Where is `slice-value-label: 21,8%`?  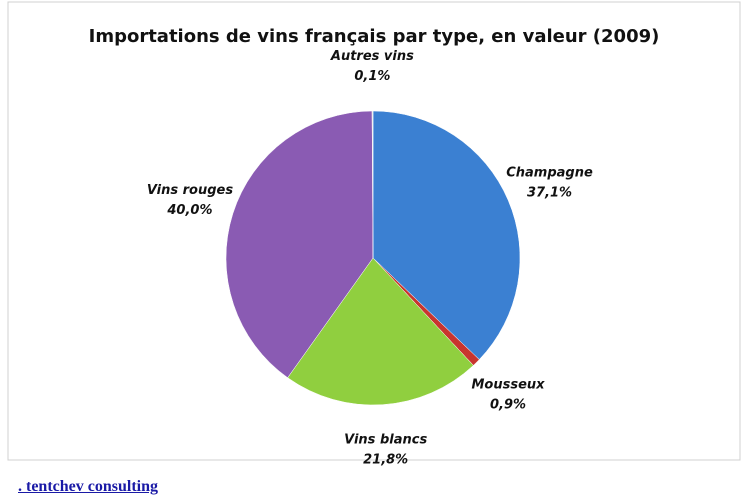 slice-value-label: 21,8% is located at coordinates (385, 460).